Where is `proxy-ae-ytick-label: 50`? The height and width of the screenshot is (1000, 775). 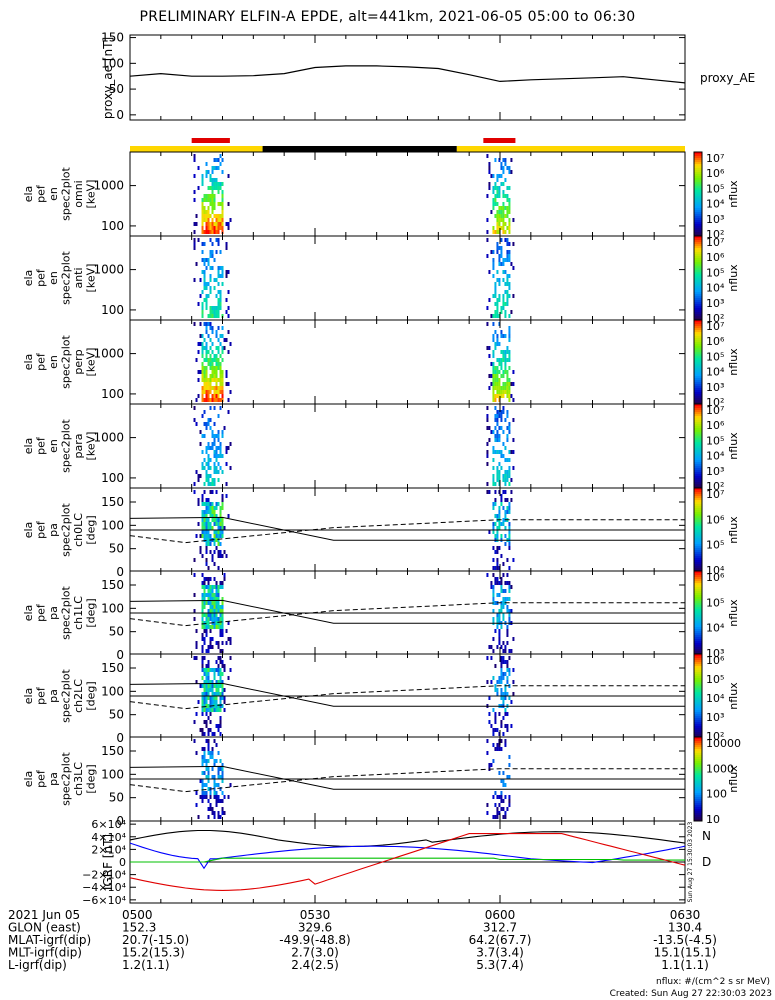
proxy-ae-ytick-label: 50 is located at coordinates (116, 89).